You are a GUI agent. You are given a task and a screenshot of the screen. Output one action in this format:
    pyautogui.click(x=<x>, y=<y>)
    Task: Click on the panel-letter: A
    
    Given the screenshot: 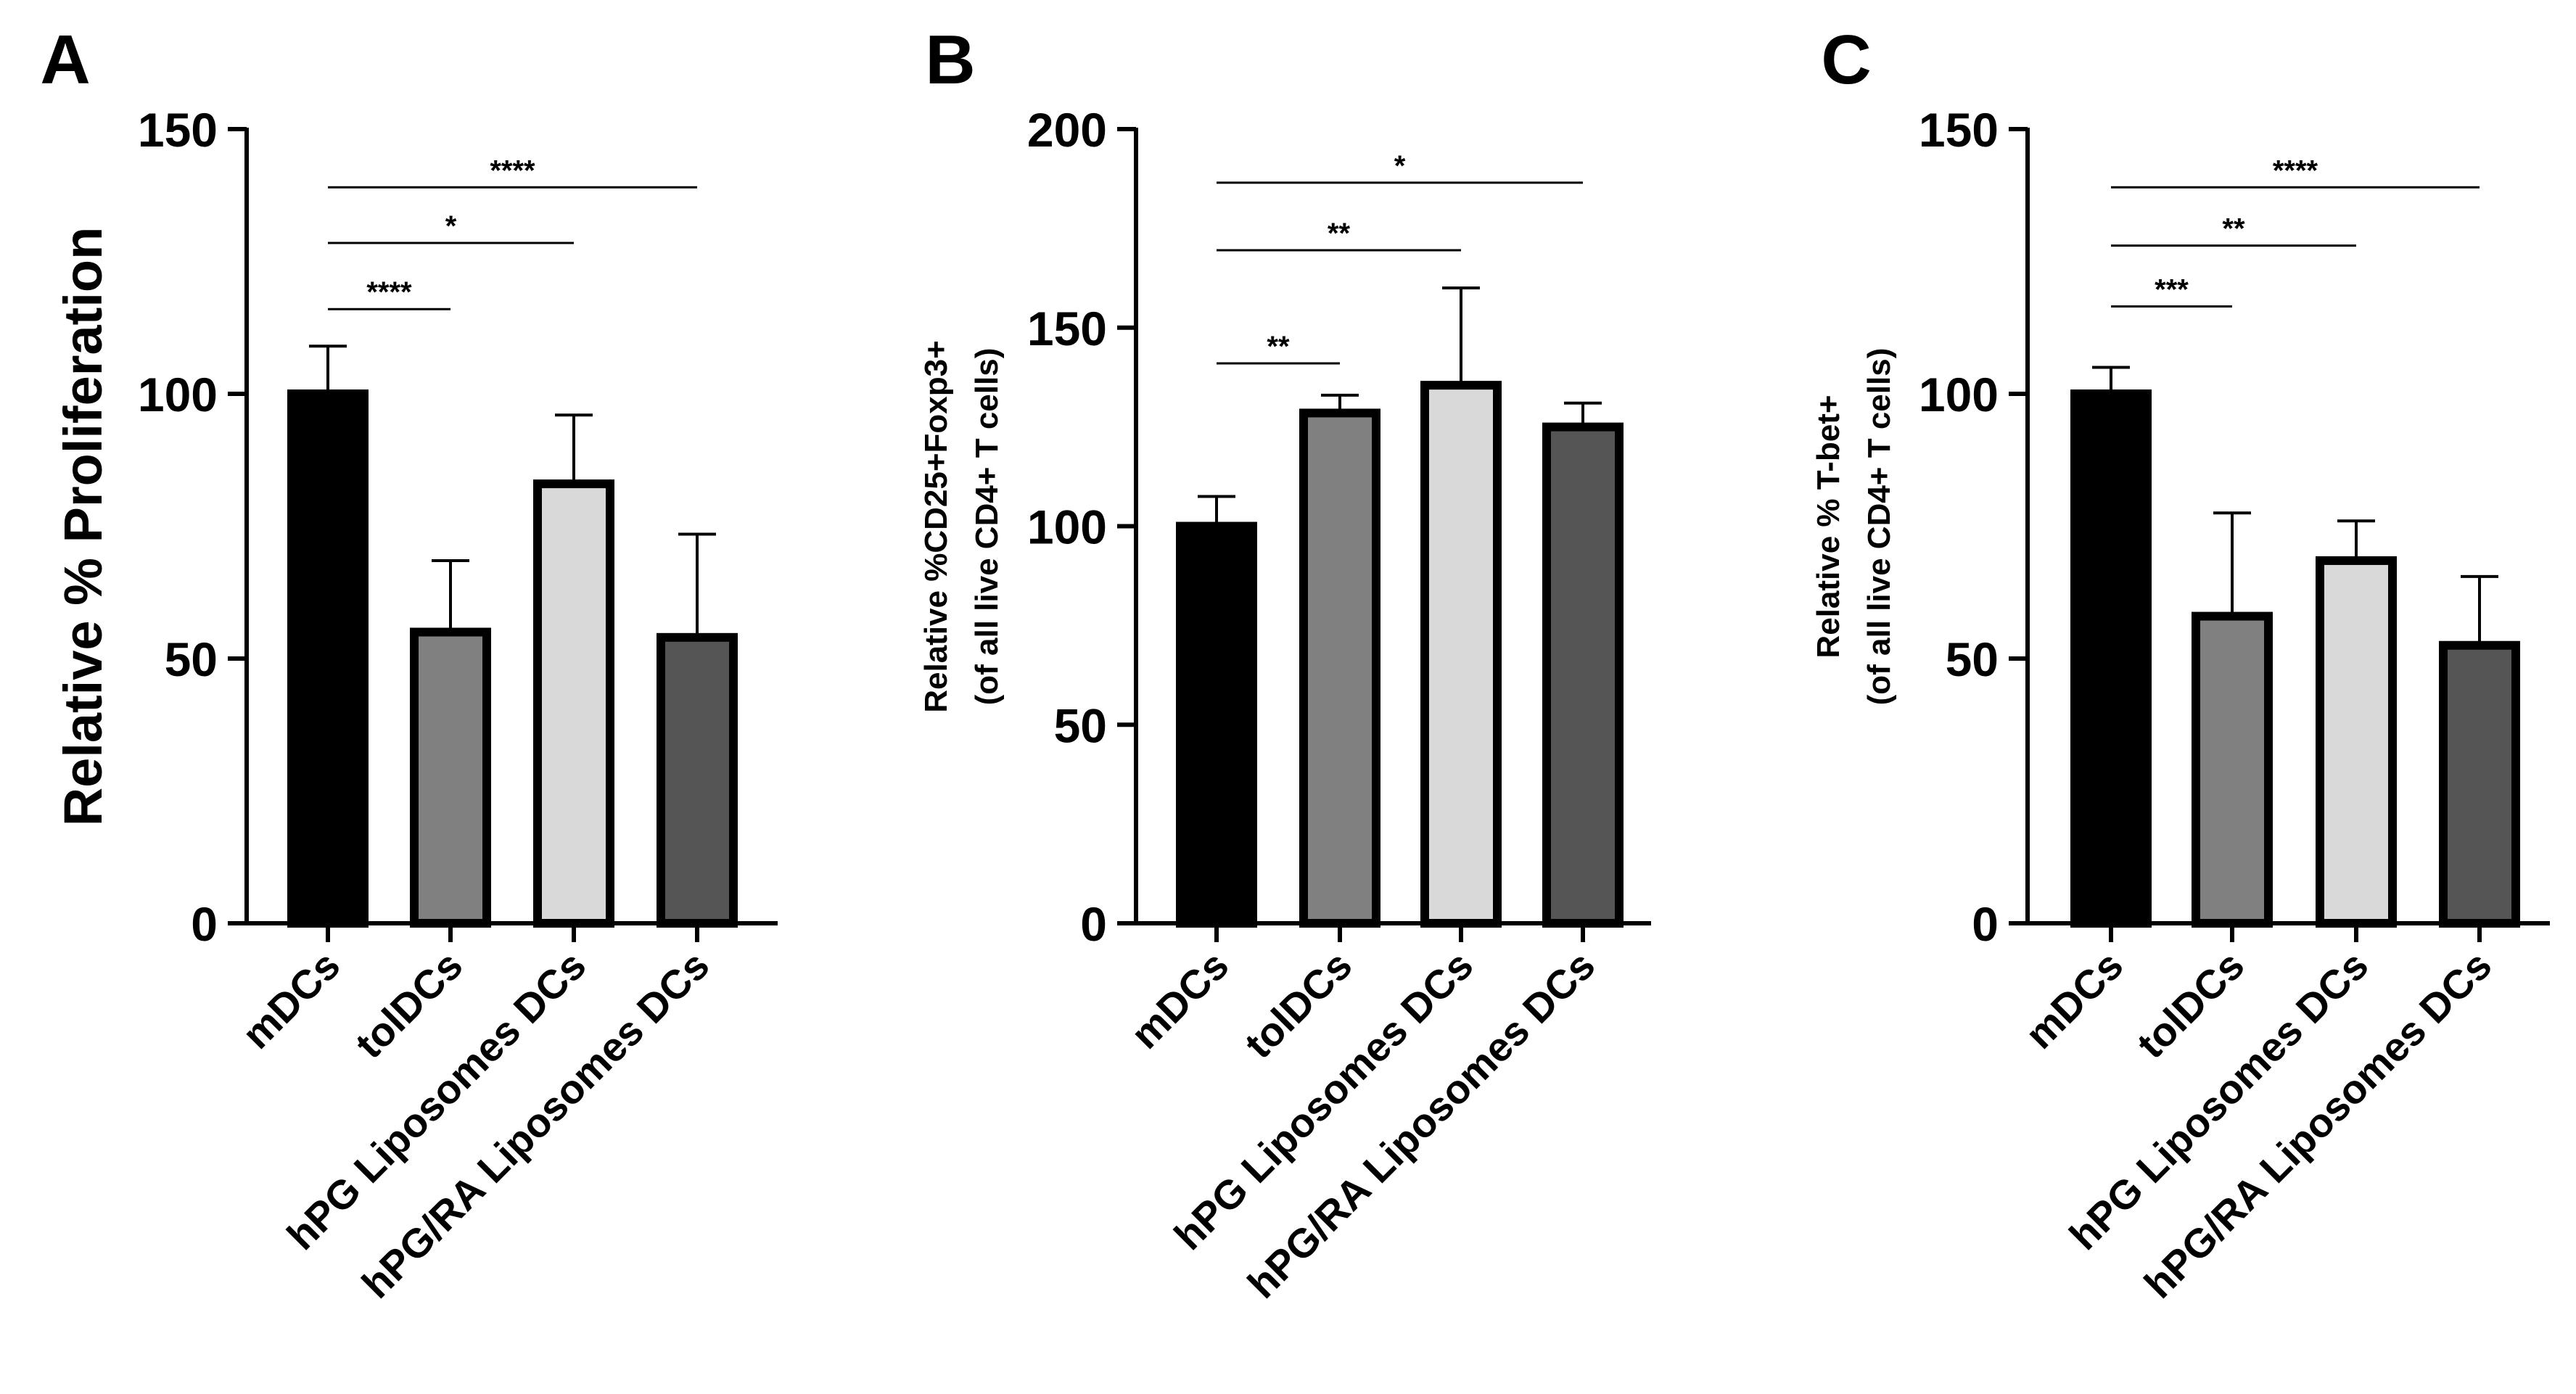 What is the action you would take?
    pyautogui.click(x=65, y=60)
    